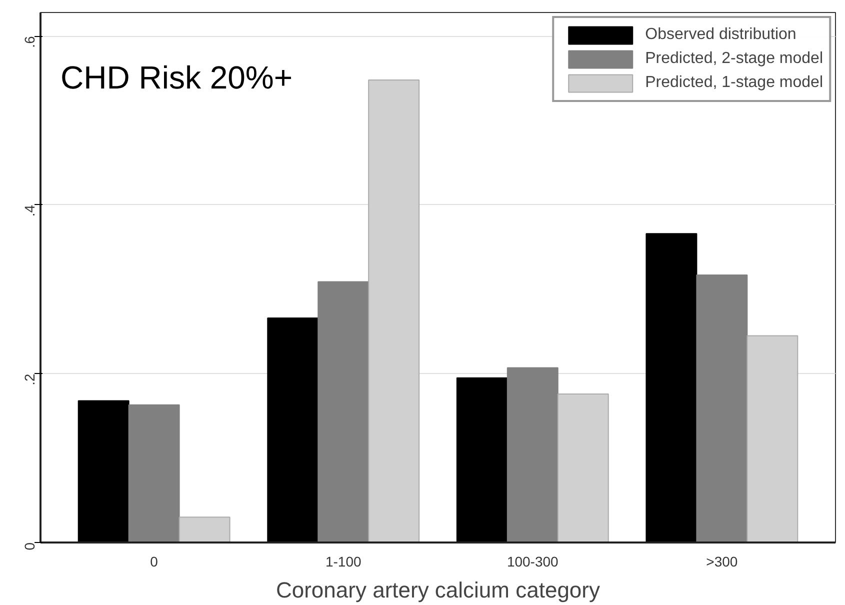 The image size is (845, 605). What do you see at coordinates (30, 379) in the screenshot?
I see `y-tick-label: .2` at bounding box center [30, 379].